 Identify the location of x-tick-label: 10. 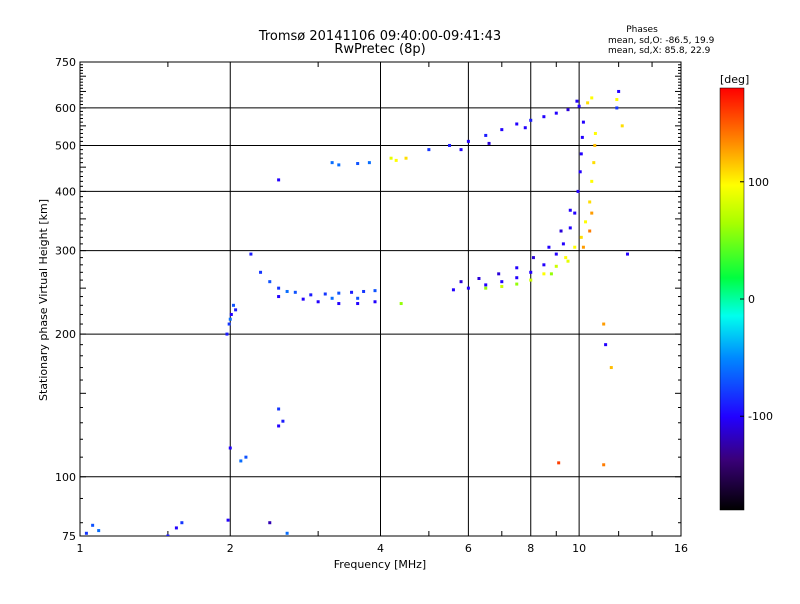
(579, 548).